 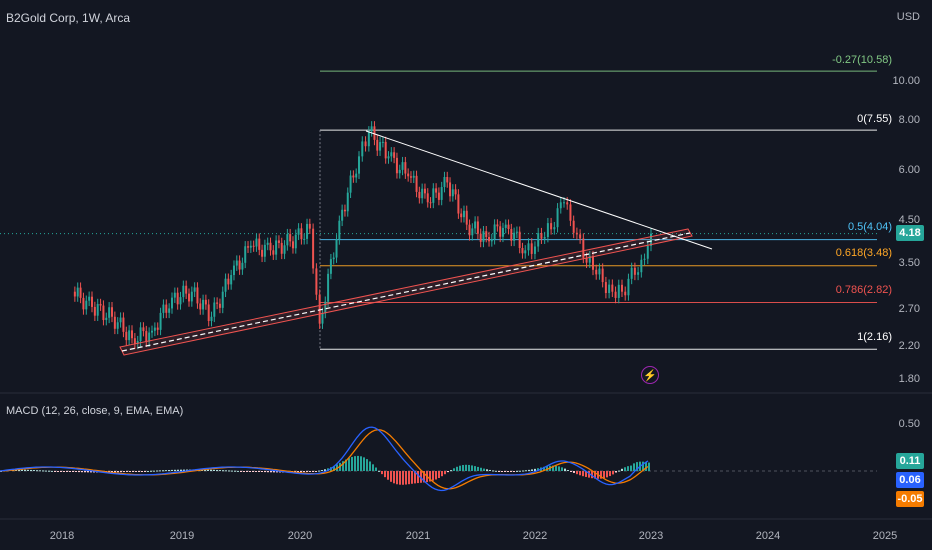 What do you see at coordinates (863, 290) in the screenshot?
I see `fib-label-0786: 0.786(2.82)` at bounding box center [863, 290].